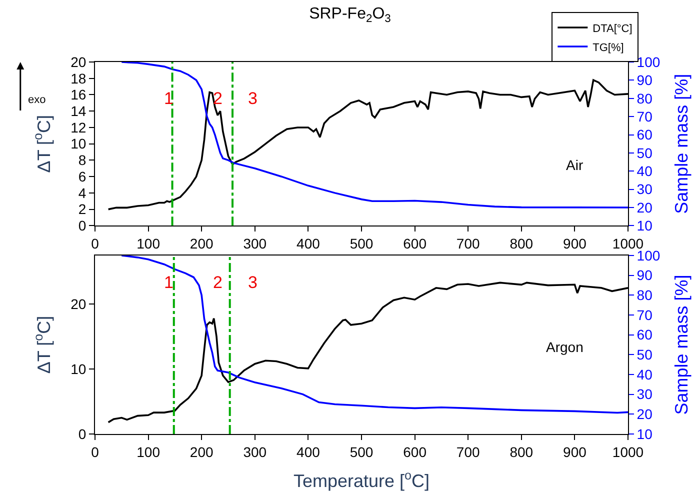 The width and height of the screenshot is (700, 499). I want to click on annotation: Air, so click(575, 165).